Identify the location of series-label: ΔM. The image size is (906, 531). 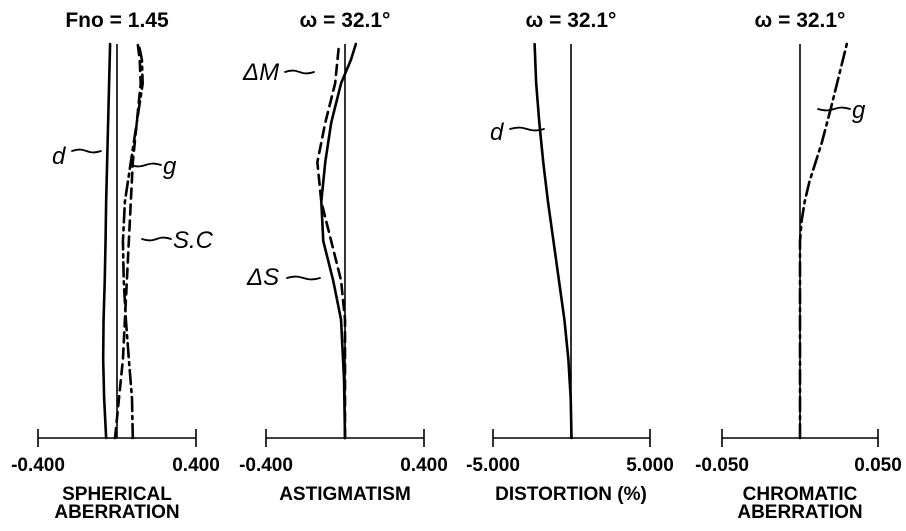
(260, 72).